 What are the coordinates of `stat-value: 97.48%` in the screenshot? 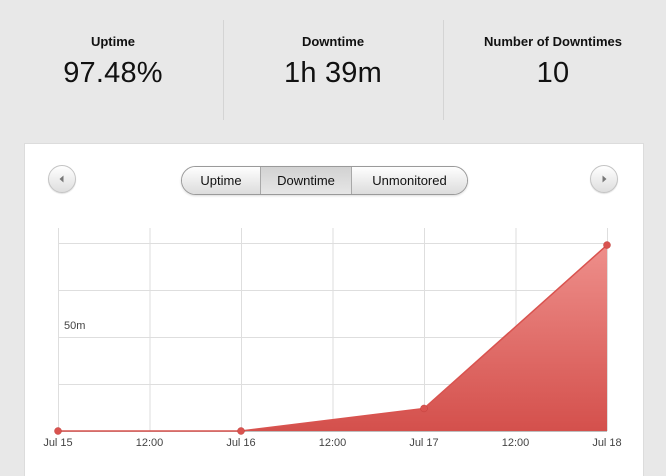 It's located at (113, 73).